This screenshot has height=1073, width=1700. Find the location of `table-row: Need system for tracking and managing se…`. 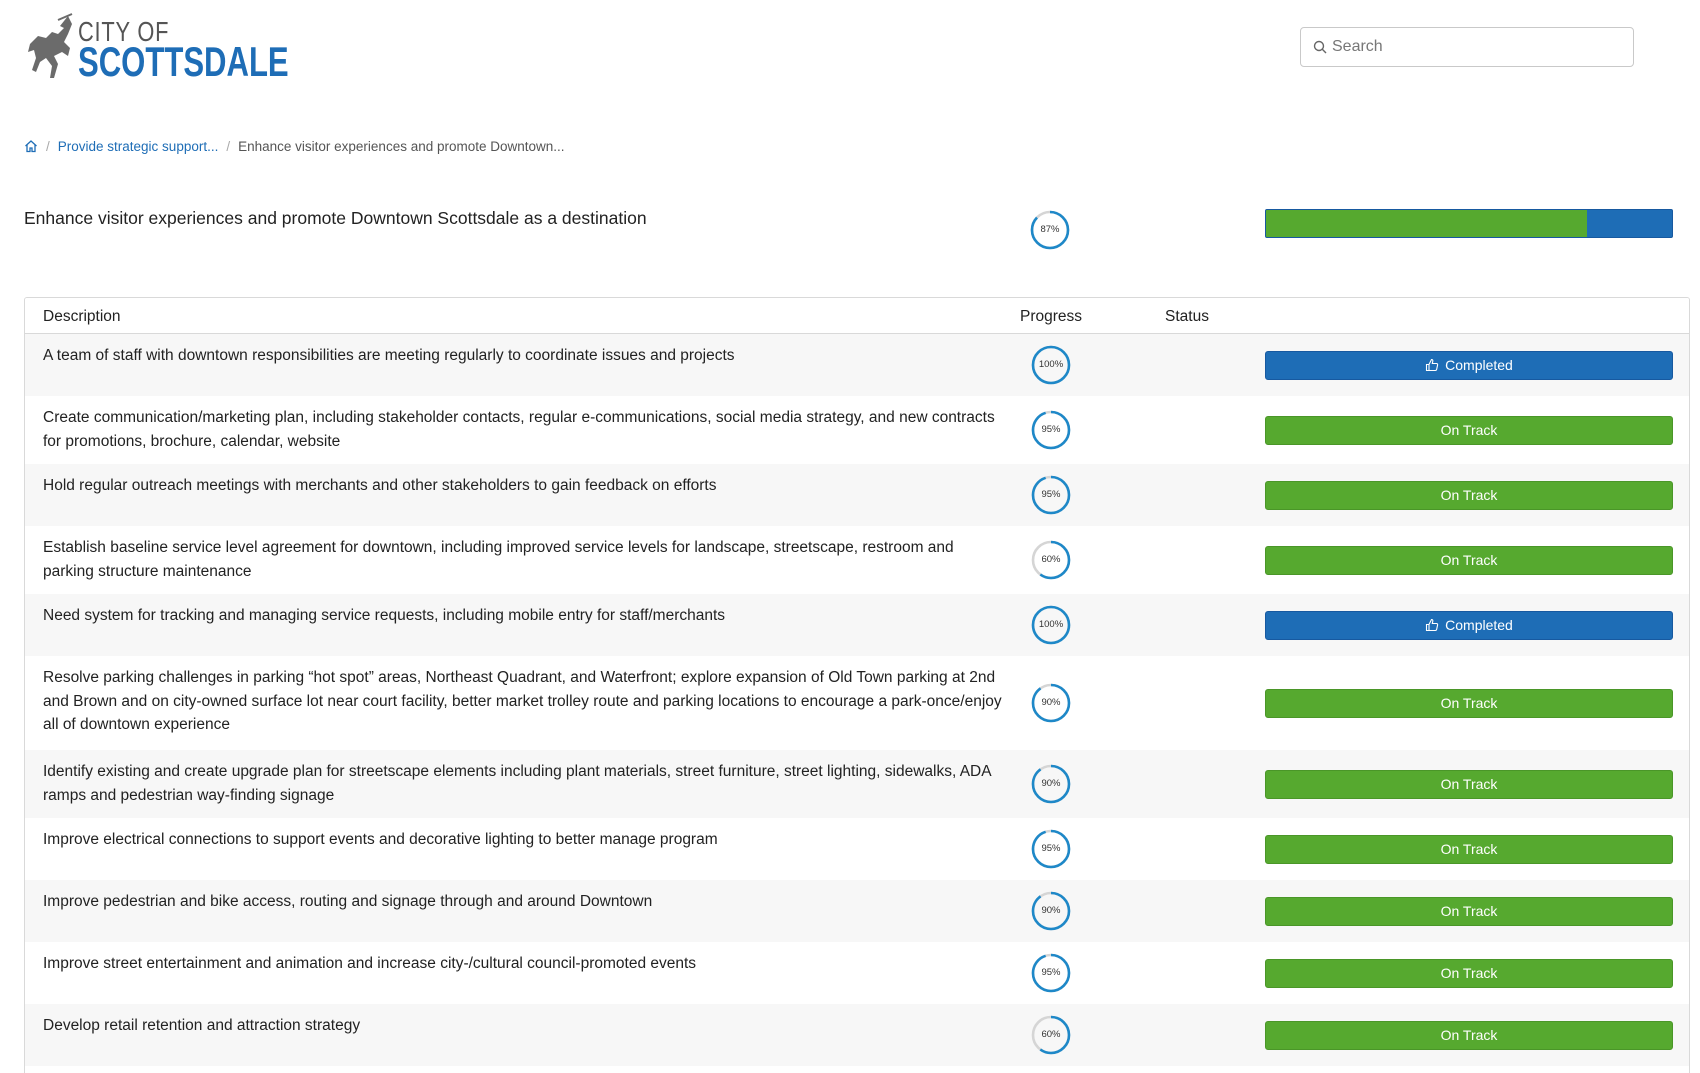

table-row: Need system for tracking and managing se… is located at coordinates (857, 625).